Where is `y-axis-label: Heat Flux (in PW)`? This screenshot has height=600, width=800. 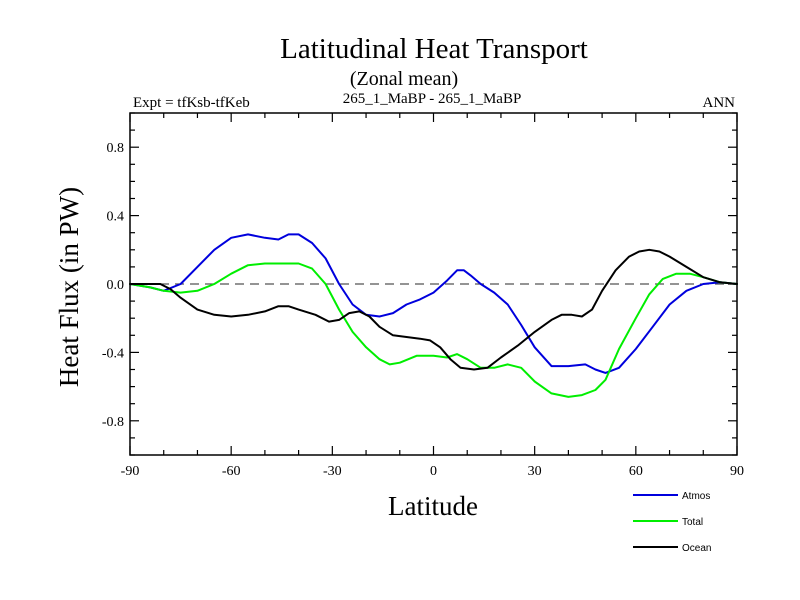
y-axis-label: Heat Flux (in PW) is located at coordinates (69, 287).